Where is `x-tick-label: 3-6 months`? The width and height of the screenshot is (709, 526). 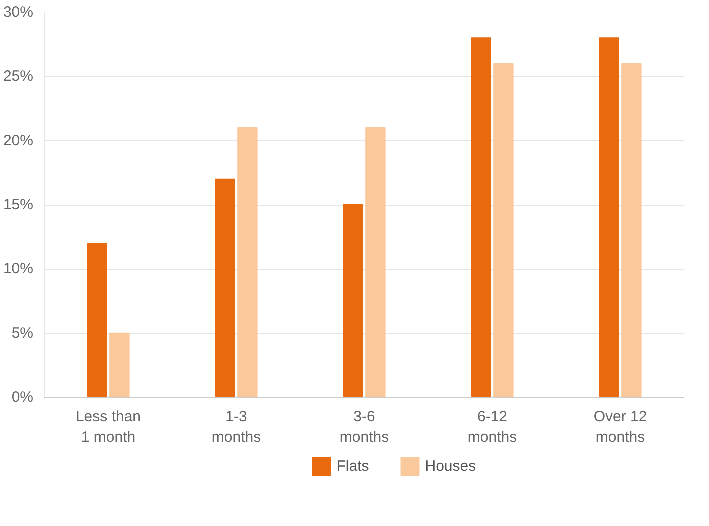 x-tick-label: 3-6 months is located at coordinates (365, 427).